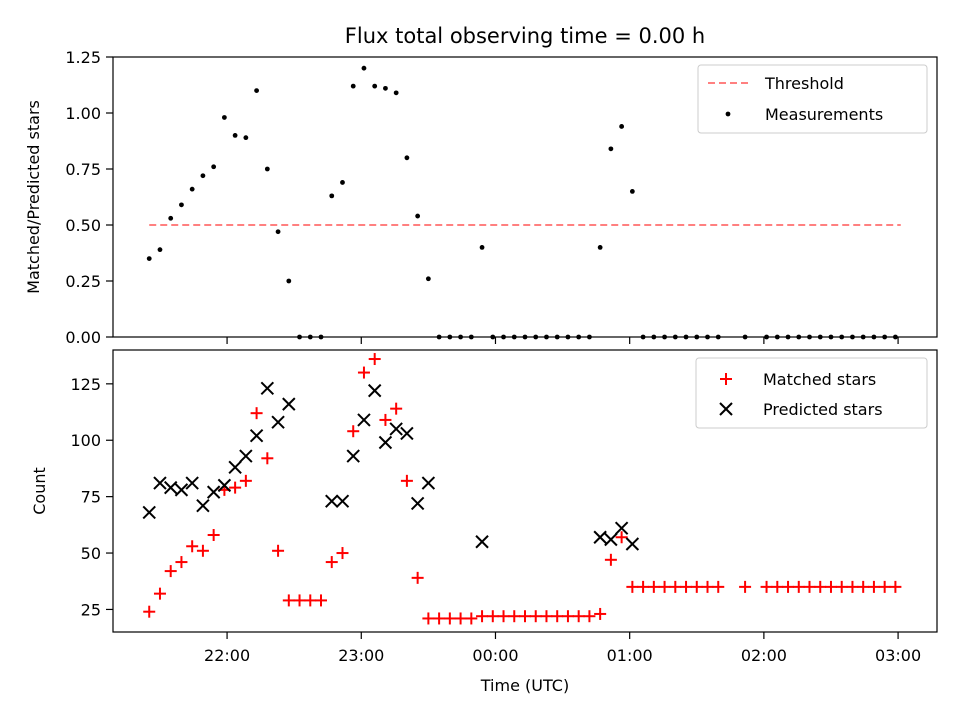 This screenshot has width=960, height=720. I want to click on top-y-tick-label: 1.25, so click(83, 57).